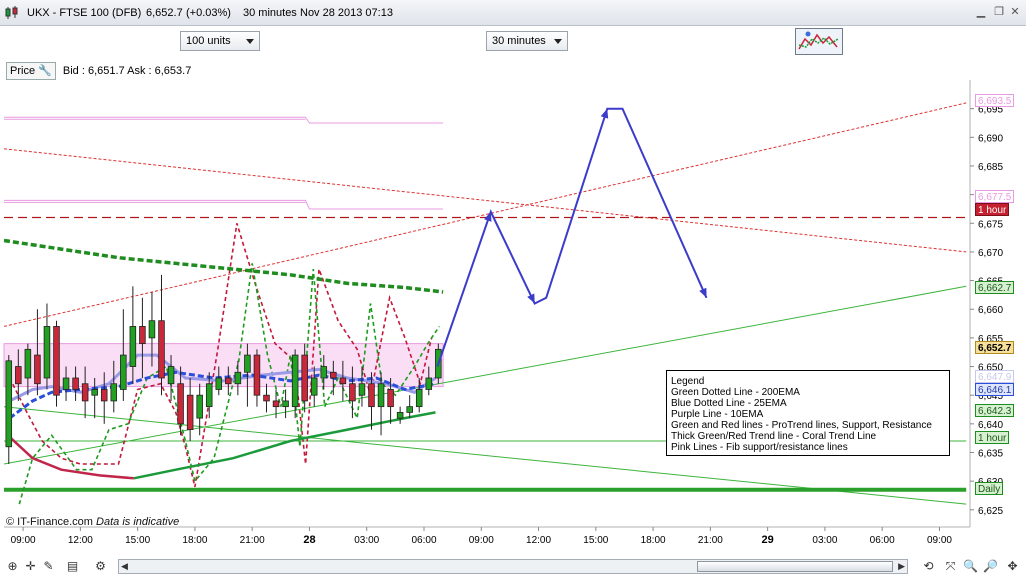 The height and width of the screenshot is (582, 1026). Describe the element at coordinates (72, 566) in the screenshot. I see `table-icon: ▤` at that location.